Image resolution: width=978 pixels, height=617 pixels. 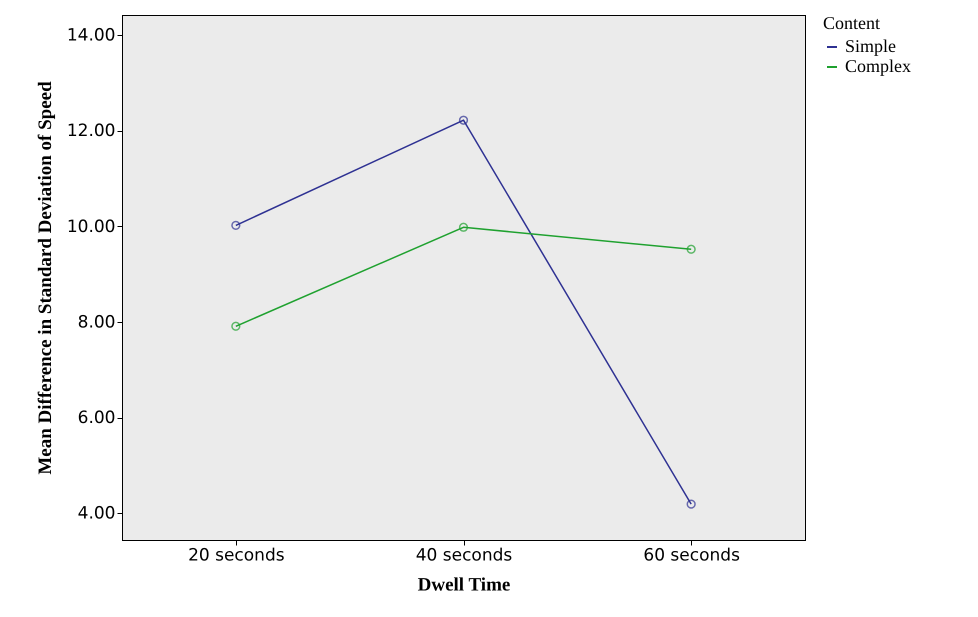 What do you see at coordinates (464, 556) in the screenshot?
I see `x-tick-label: 40 seconds` at bounding box center [464, 556].